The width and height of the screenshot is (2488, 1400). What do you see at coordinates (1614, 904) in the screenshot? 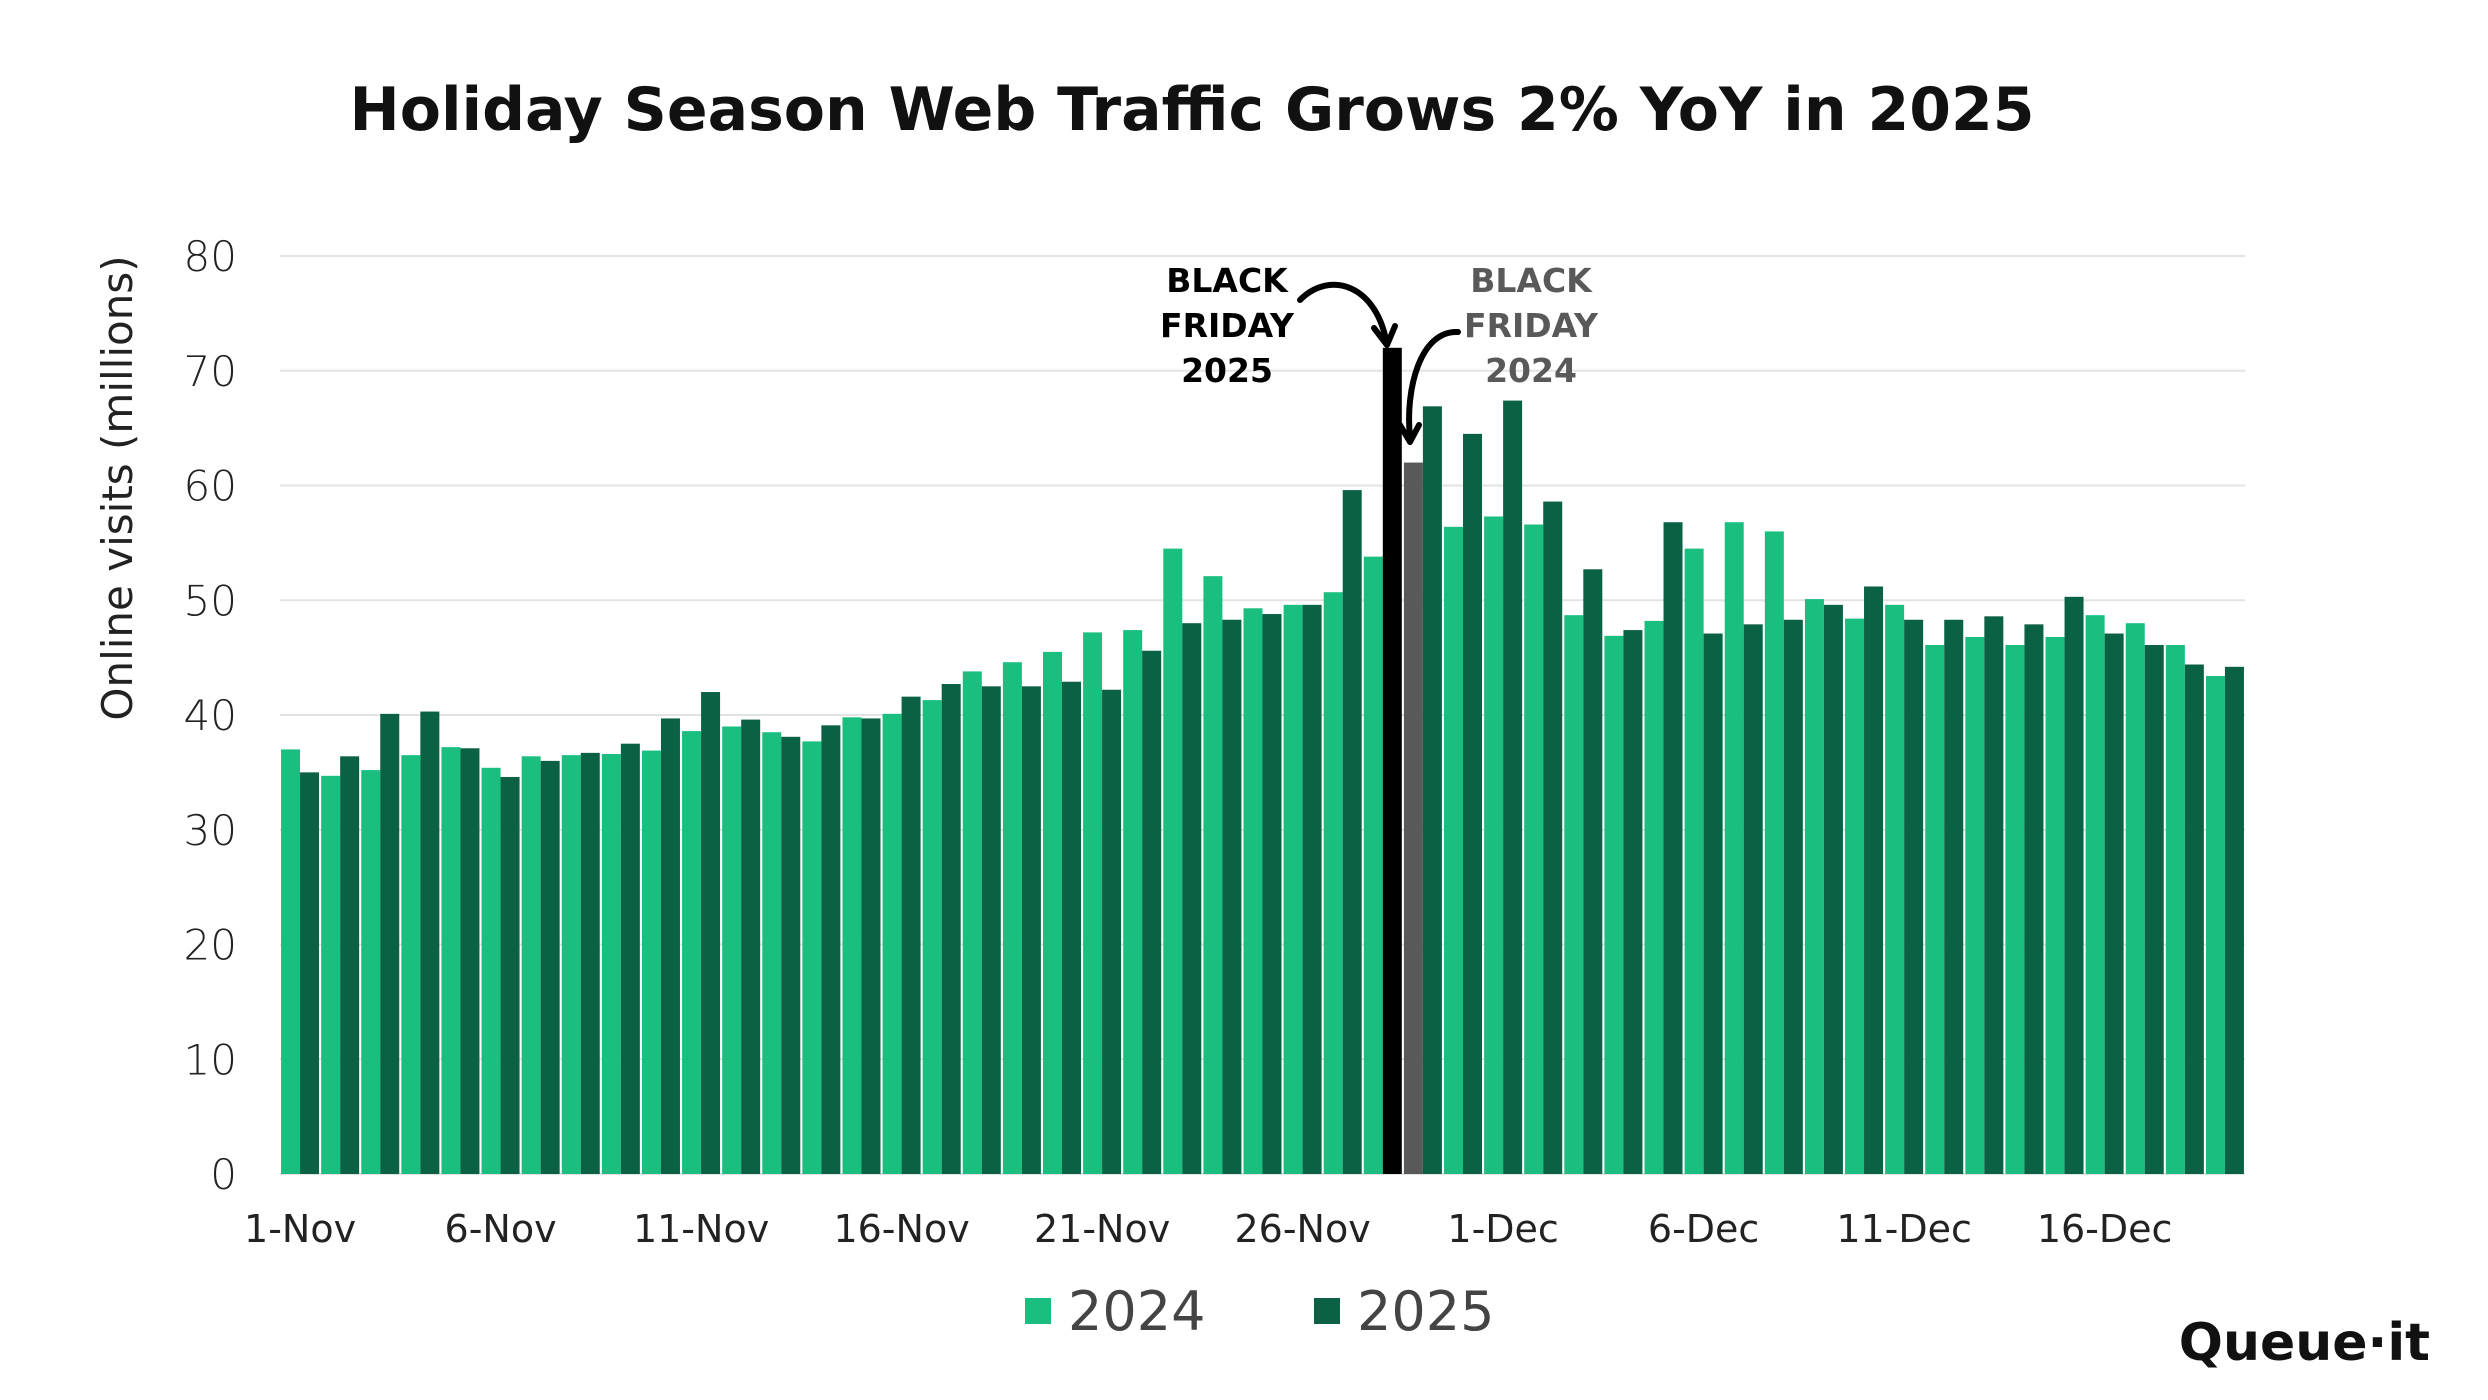
I see `bar-2024-4-Dec` at bounding box center [1614, 904].